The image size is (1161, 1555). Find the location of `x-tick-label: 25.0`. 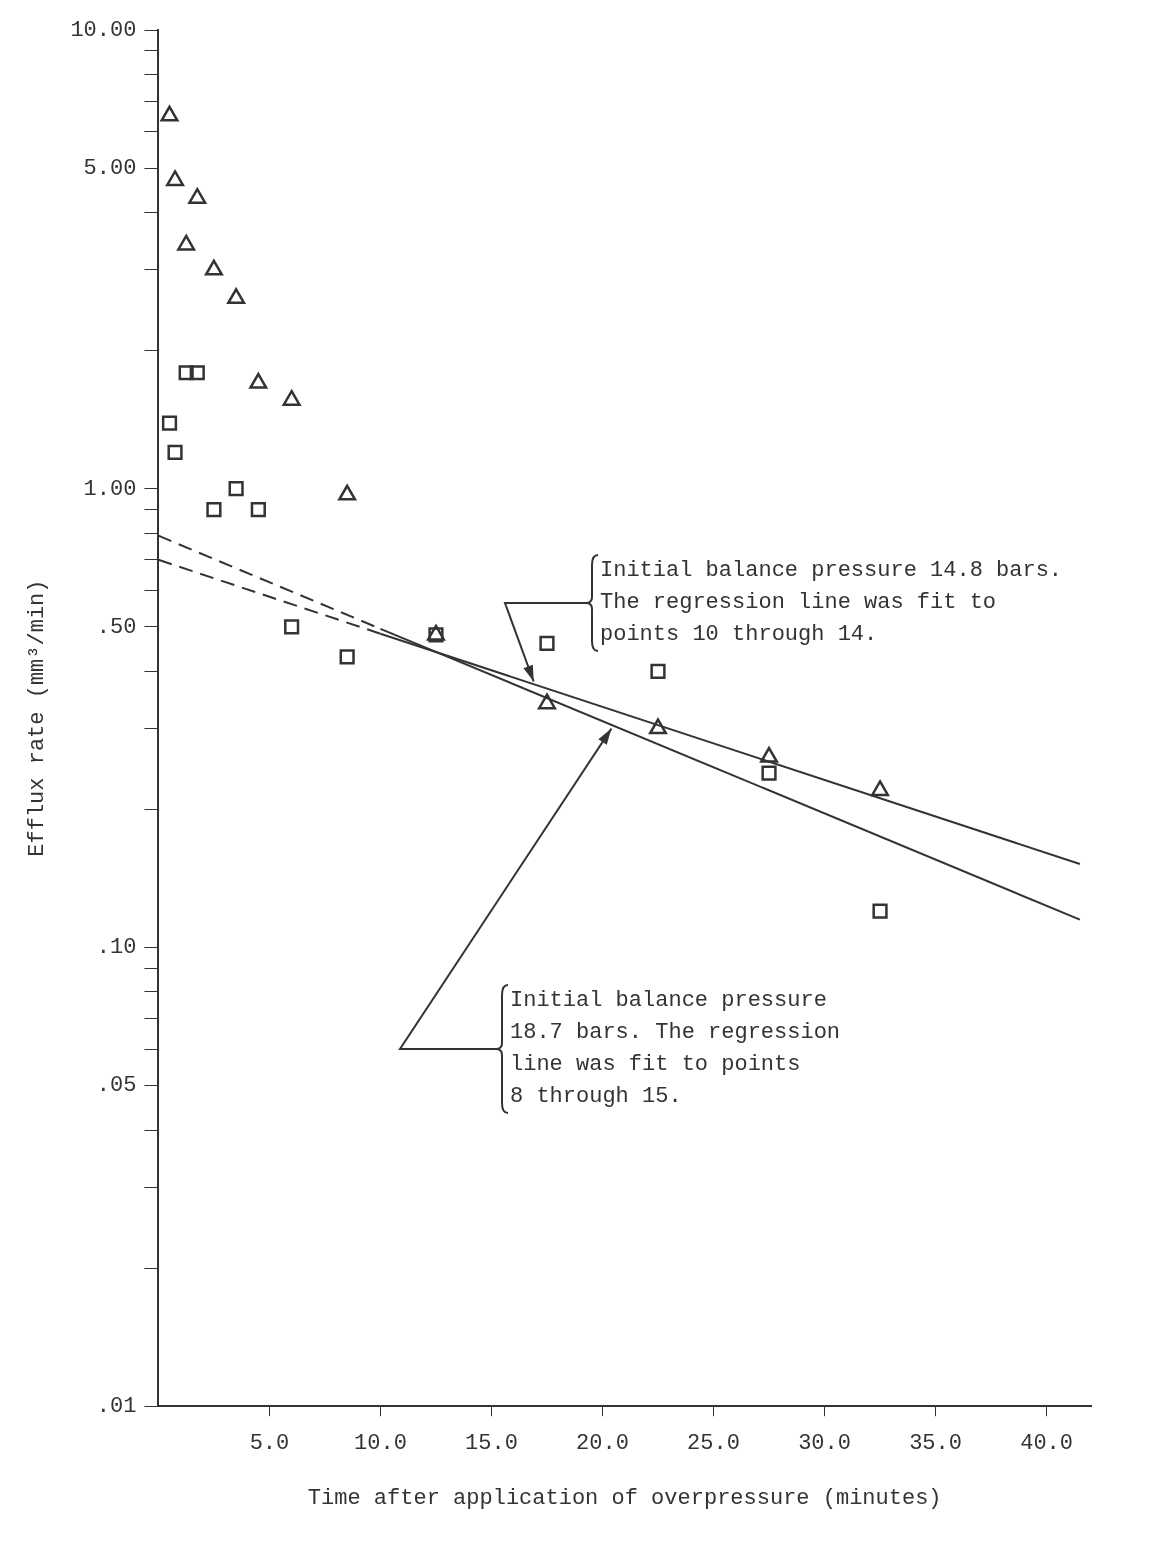

x-tick-label: 25.0 is located at coordinates (713, 1444).